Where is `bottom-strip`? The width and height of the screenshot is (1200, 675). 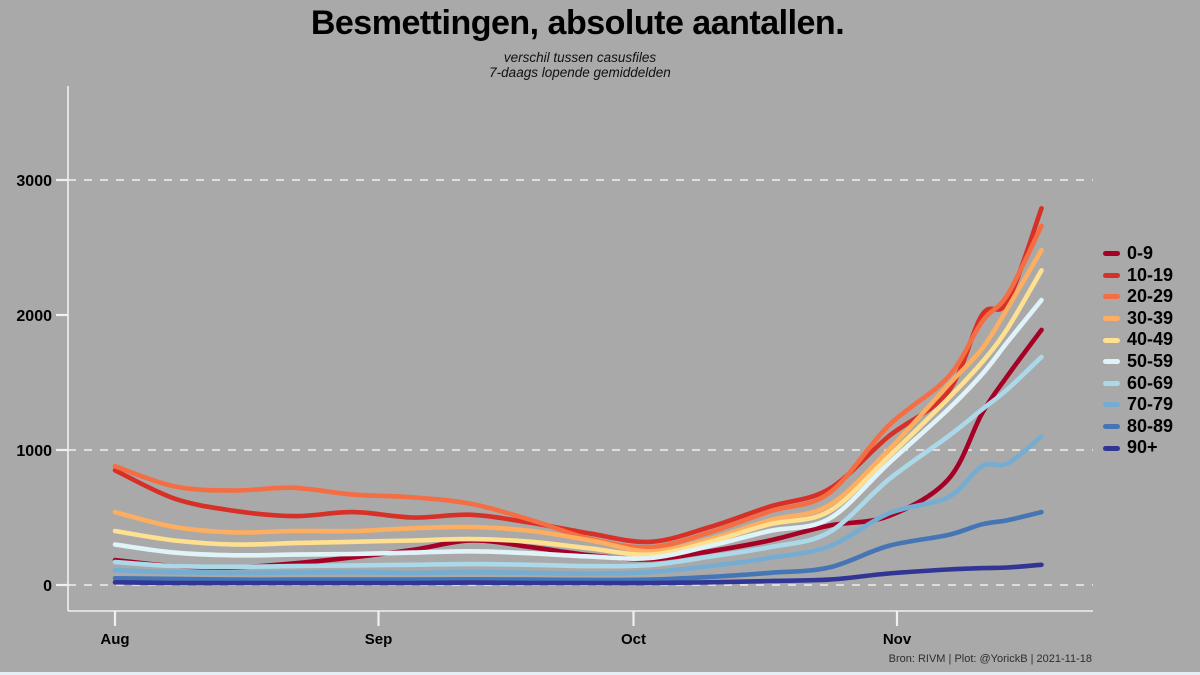
bottom-strip is located at coordinates (600, 673).